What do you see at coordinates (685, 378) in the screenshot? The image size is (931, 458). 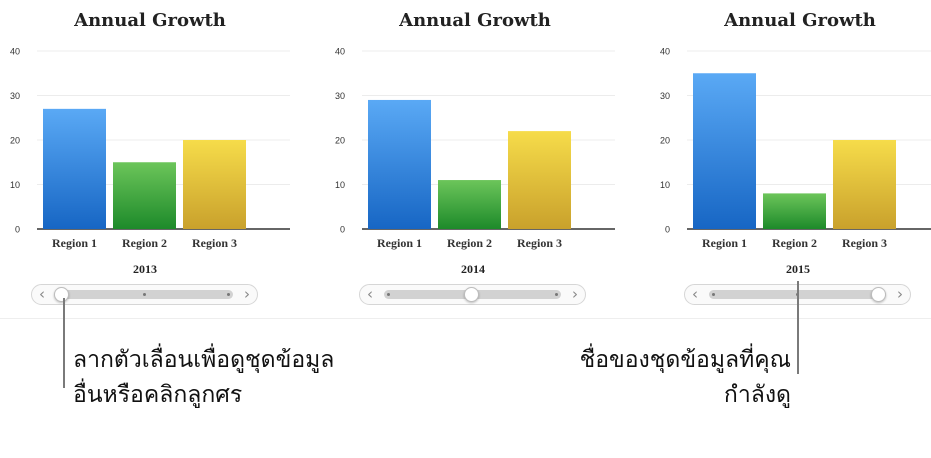 I see `callout-dataset-caption: ชื่อของชุดข้อมูลที่คุณ กำลังดู` at bounding box center [685, 378].